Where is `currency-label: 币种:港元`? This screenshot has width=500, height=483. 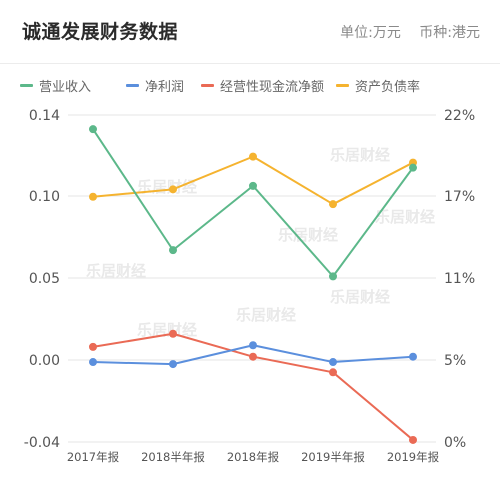
currency-label: 币种:港元 is located at coordinates (449, 33).